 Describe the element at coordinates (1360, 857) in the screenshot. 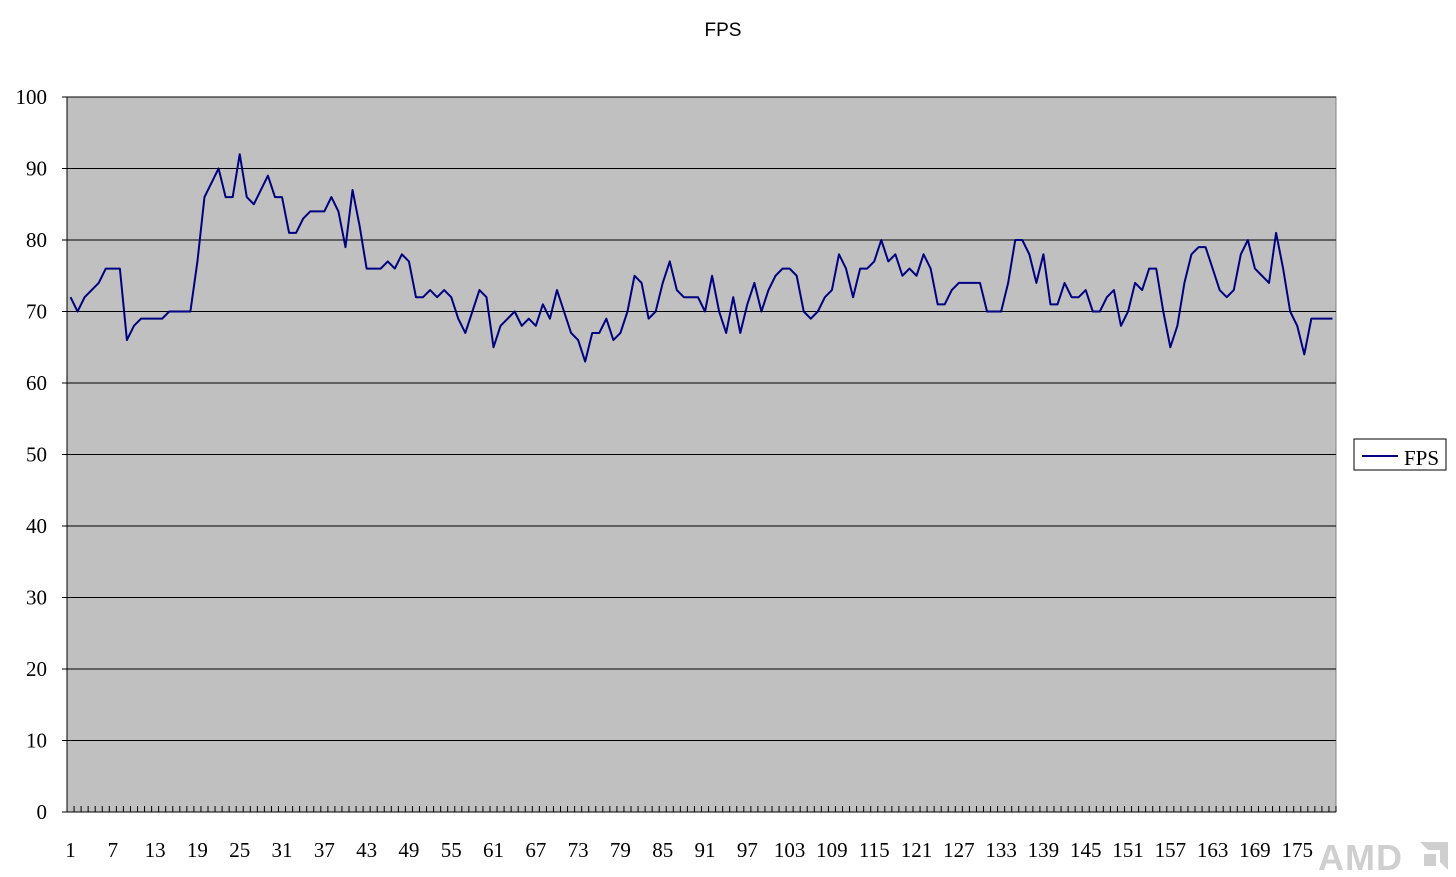

I see `amd-logo-text: AMD` at that location.